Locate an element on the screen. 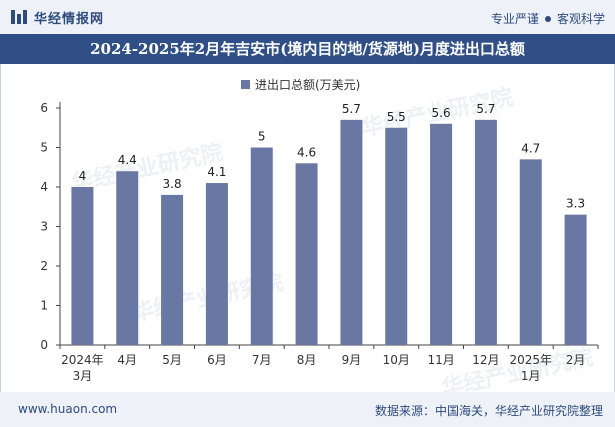 This screenshot has height=427, width=615. tagline: 专业严谨 客观科学 is located at coordinates (548, 18).